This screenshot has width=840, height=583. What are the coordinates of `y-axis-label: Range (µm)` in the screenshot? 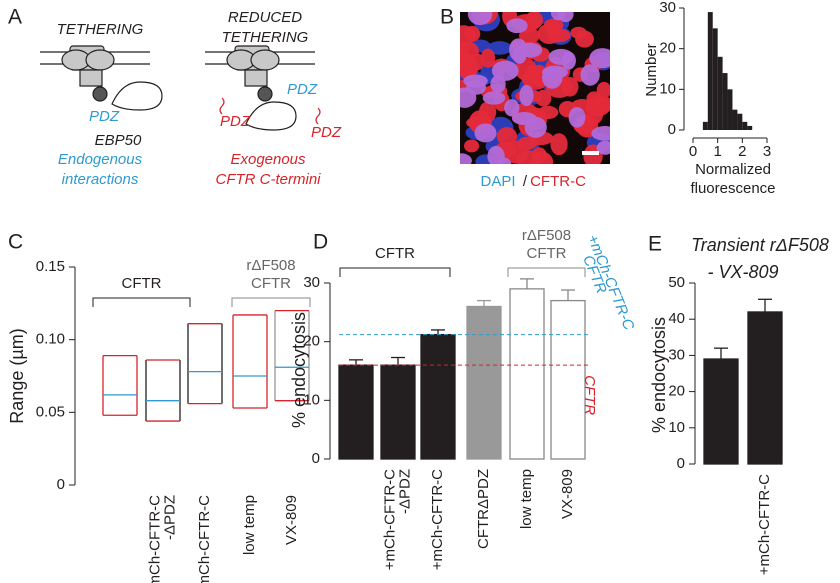 It's located at (17, 375).